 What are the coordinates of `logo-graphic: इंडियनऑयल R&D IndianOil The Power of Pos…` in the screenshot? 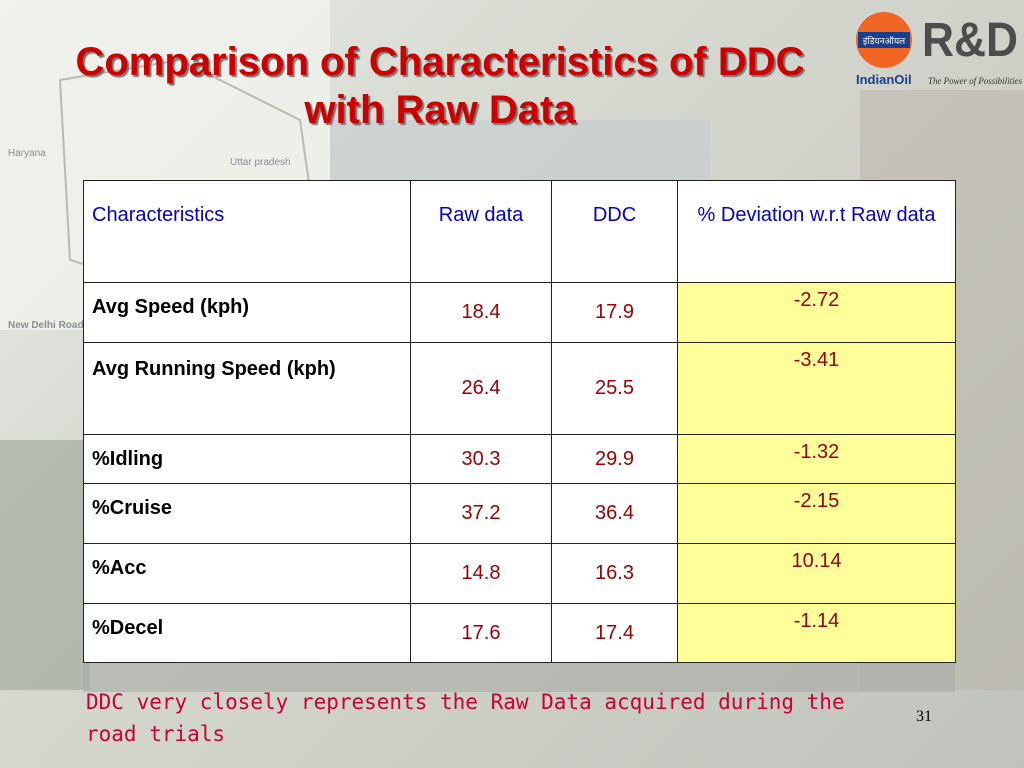 It's located at (939, 49).